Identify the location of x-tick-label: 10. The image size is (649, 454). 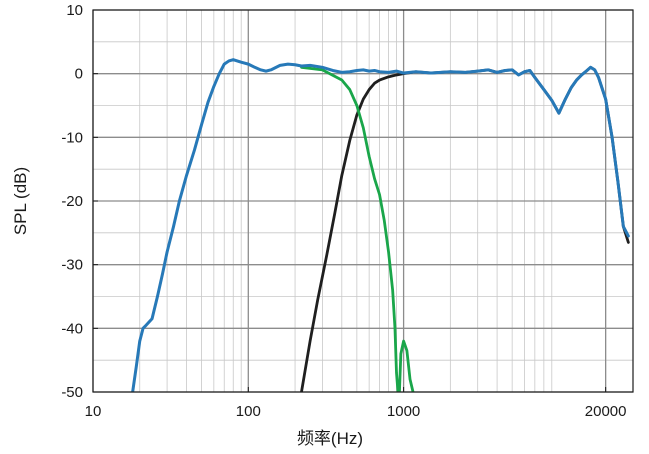
(93, 411).